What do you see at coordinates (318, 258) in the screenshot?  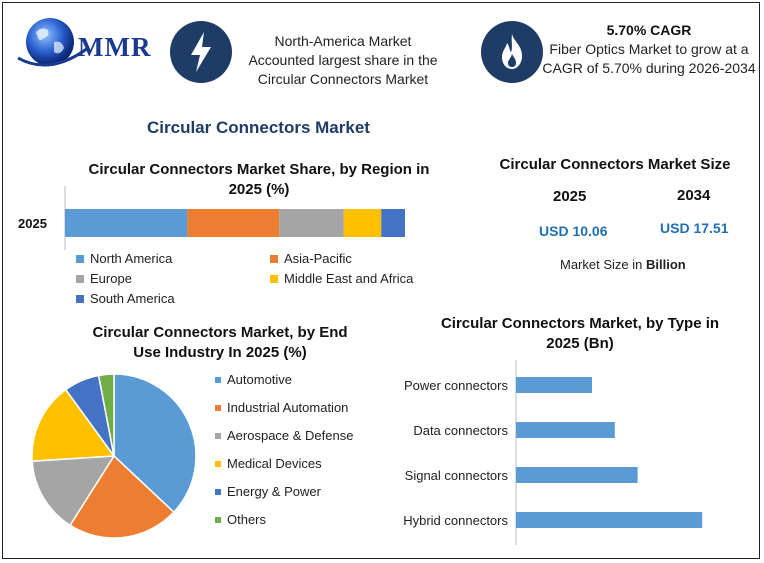 I see `legend-label: Asia-Pacific` at bounding box center [318, 258].